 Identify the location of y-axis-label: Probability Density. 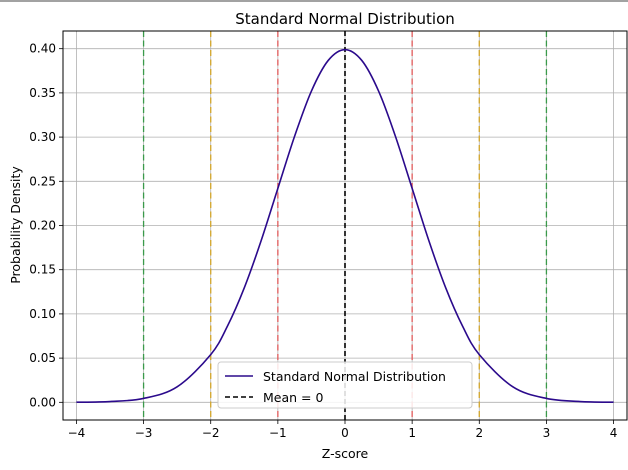
(15, 225).